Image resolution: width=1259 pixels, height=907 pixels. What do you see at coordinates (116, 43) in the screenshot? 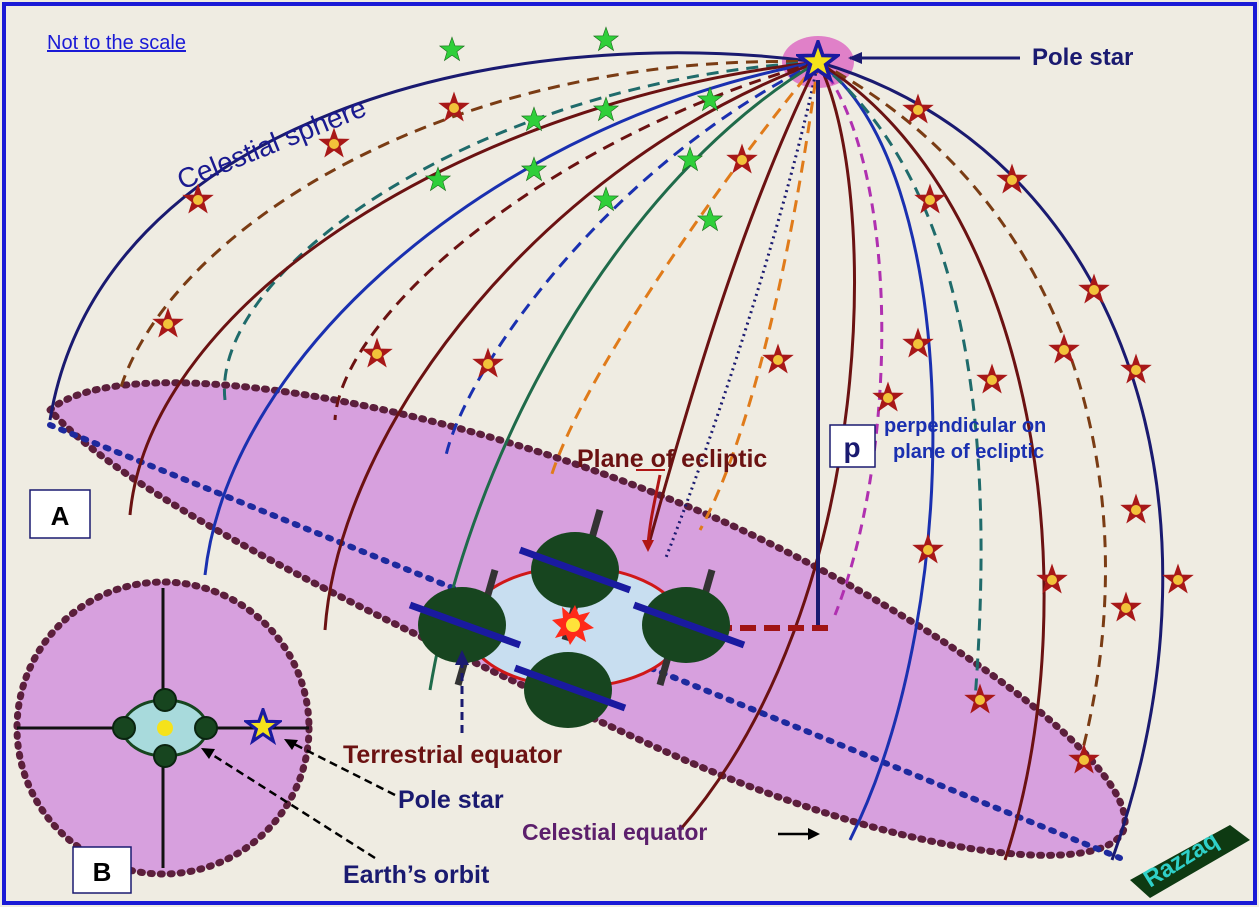
I see `note-not-to-scale: Not to the scale` at bounding box center [116, 43].